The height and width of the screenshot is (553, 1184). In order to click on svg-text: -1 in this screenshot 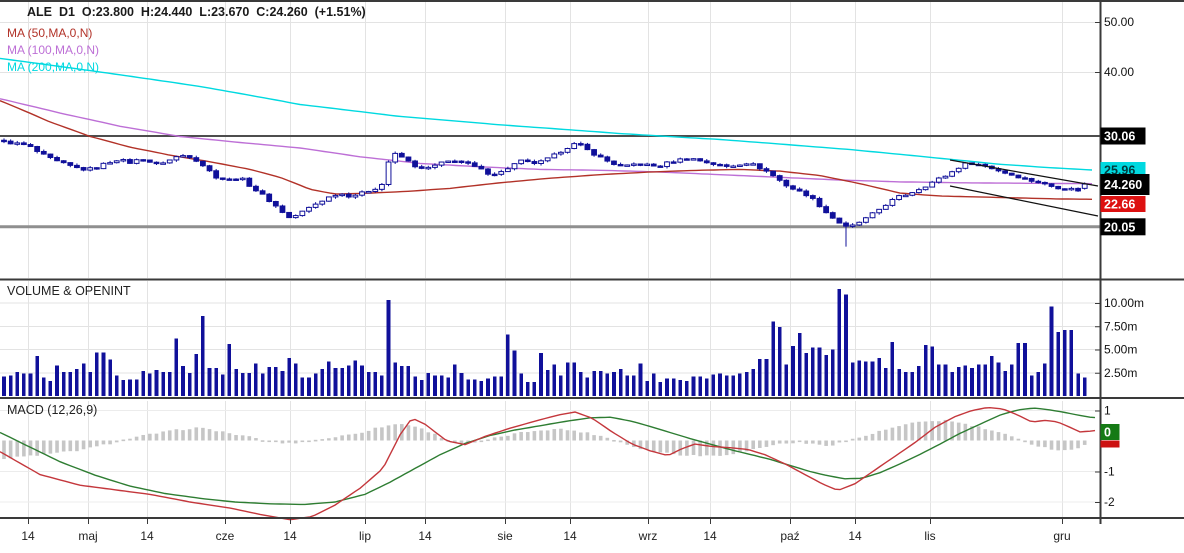, I will do `click(1109, 472)`.